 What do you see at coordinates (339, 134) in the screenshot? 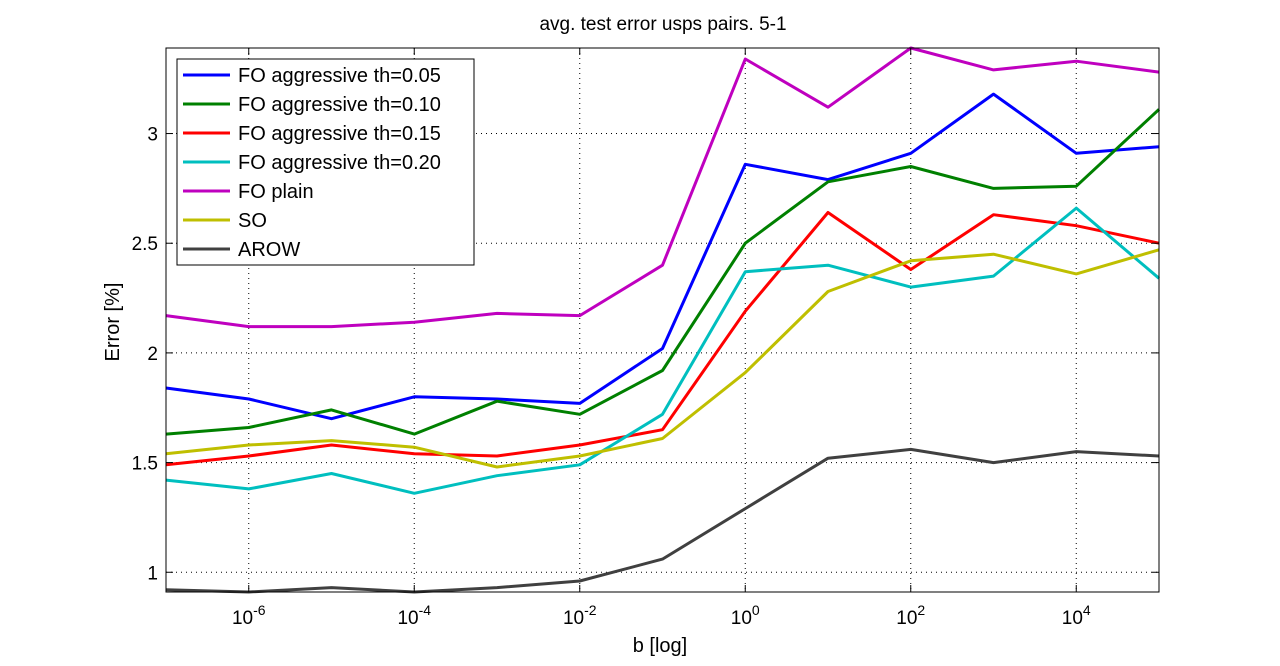
I see `legend-label: FO aggressive th=0.15` at bounding box center [339, 134].